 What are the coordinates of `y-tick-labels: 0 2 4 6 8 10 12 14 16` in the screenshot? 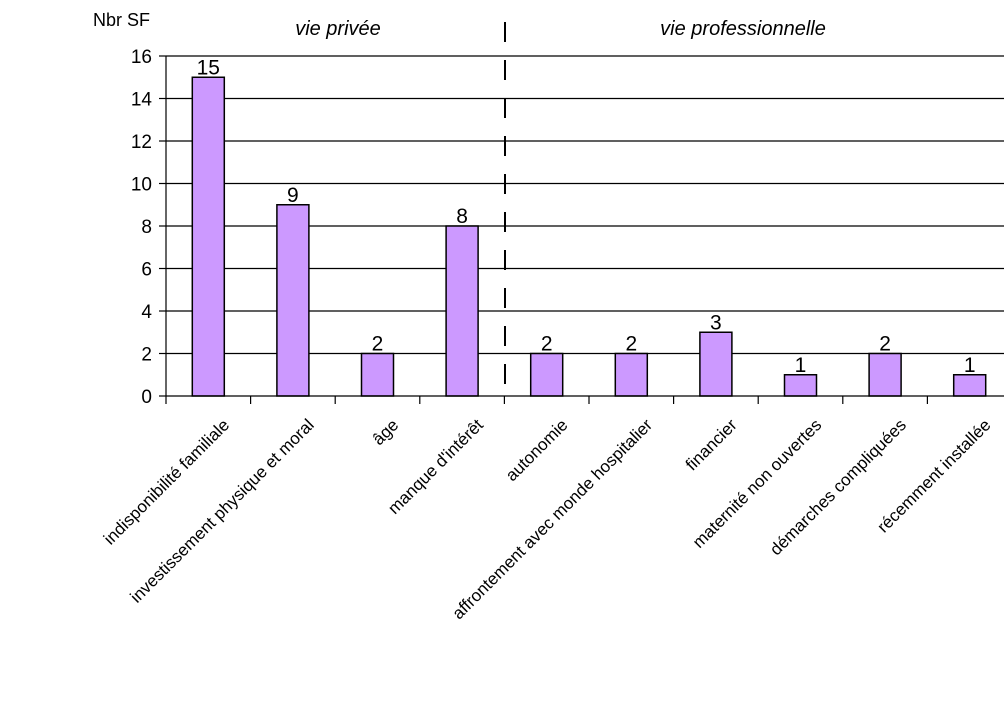 It's located at (142, 227).